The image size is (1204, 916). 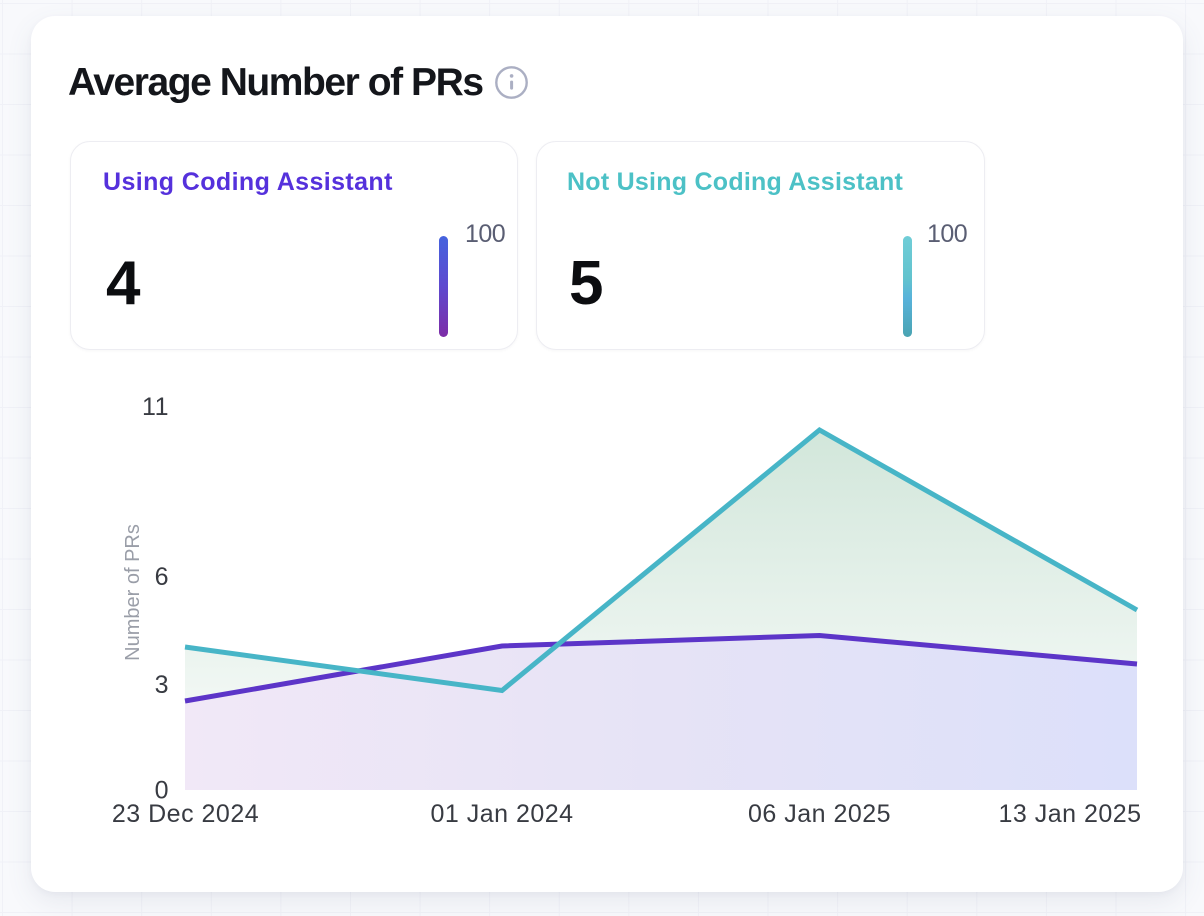 I want to click on svg-text: 11, so click(x=155, y=407).